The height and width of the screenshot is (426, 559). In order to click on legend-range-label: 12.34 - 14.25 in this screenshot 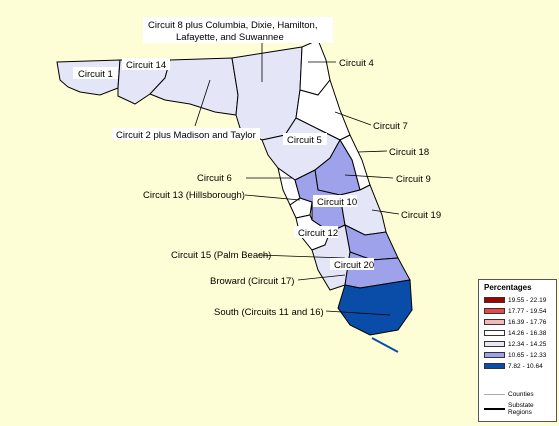, I will do `click(527, 344)`.